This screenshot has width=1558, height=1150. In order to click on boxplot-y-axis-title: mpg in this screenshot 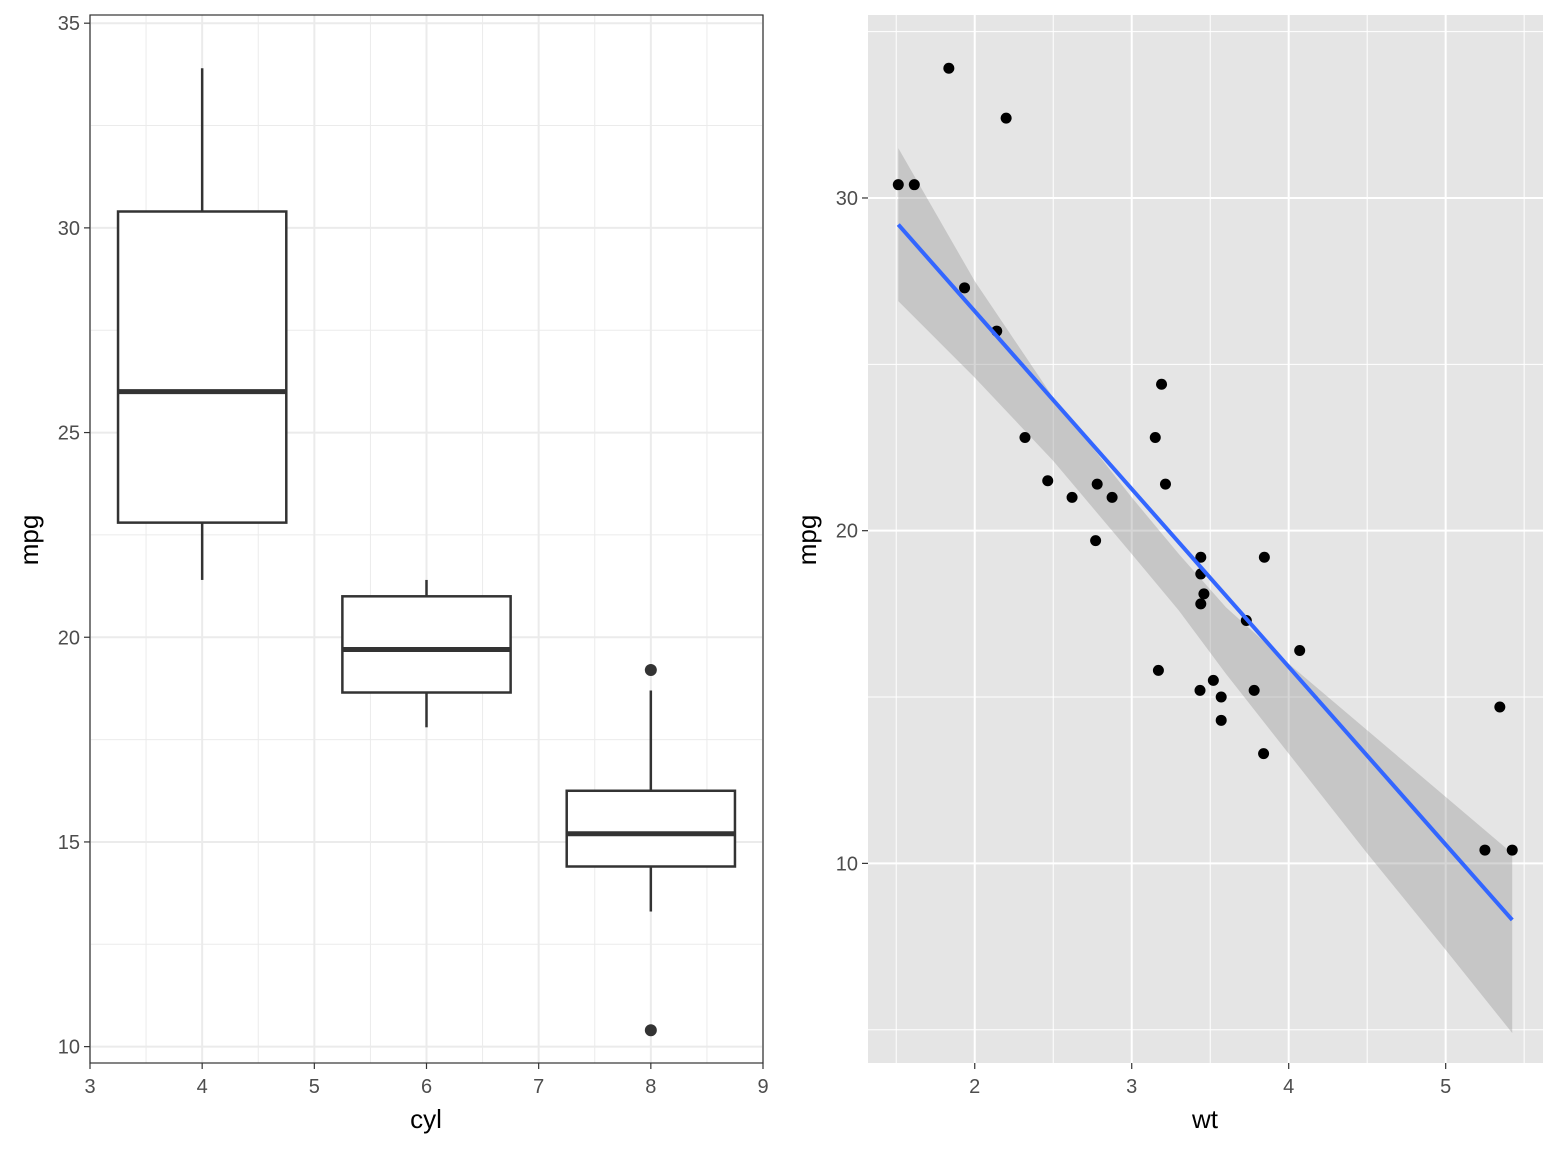, I will do `click(29, 540)`.